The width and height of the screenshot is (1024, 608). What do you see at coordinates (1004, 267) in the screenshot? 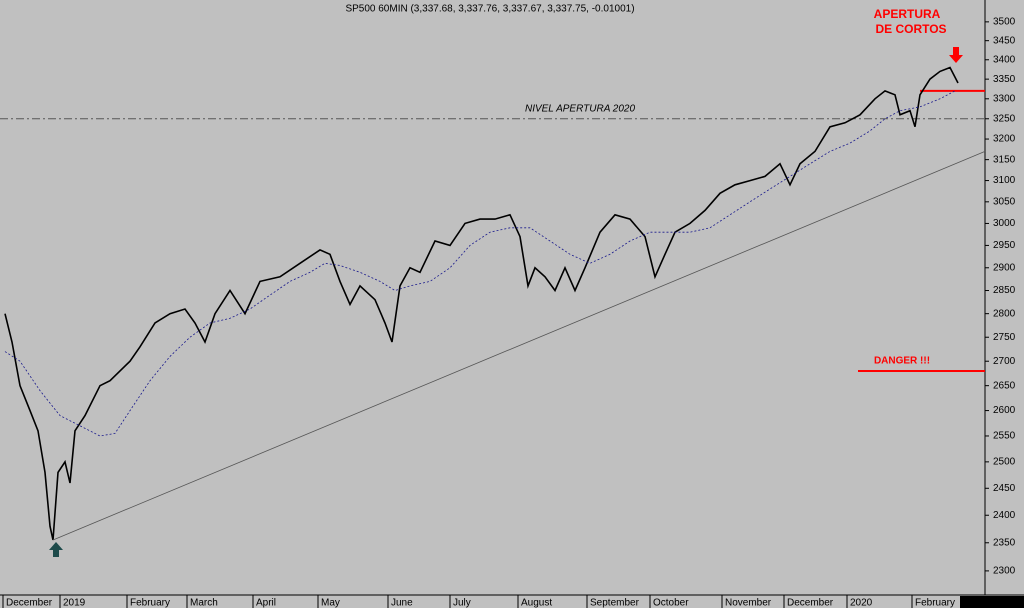
I see `y-tick-label: 2900` at bounding box center [1004, 267].